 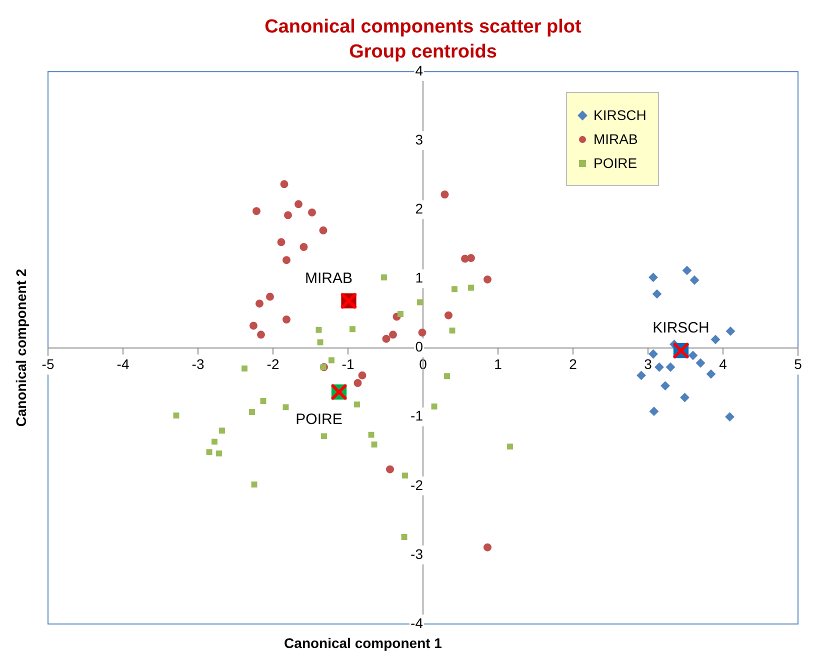 What do you see at coordinates (498, 364) in the screenshot?
I see `x-tick-label: 1` at bounding box center [498, 364].